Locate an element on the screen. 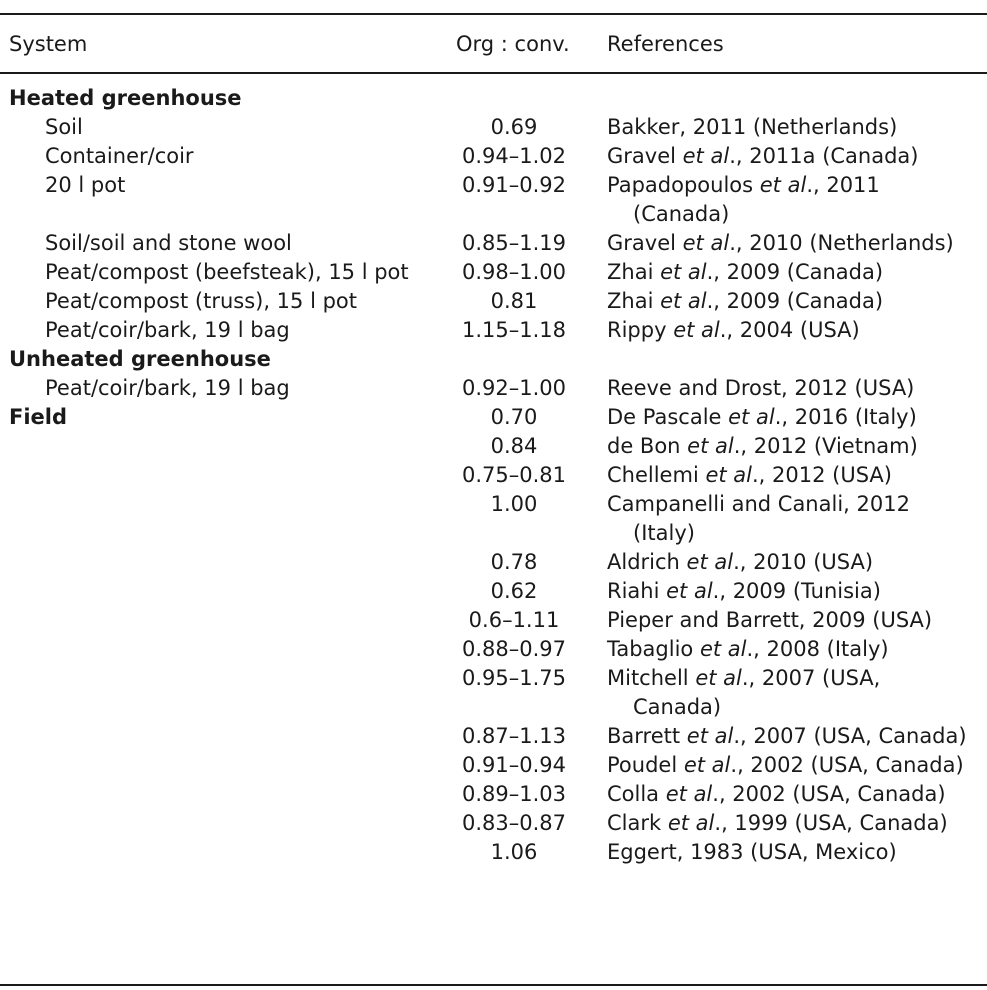  cell-ratio: 0.78 is located at coordinates (514, 562).